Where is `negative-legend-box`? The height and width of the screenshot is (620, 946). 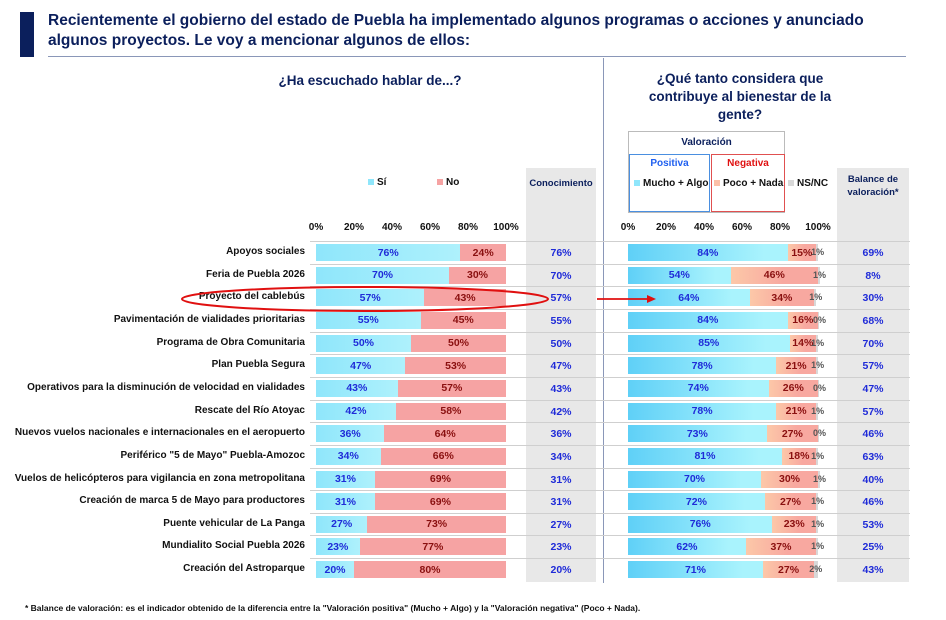 negative-legend-box is located at coordinates (748, 183).